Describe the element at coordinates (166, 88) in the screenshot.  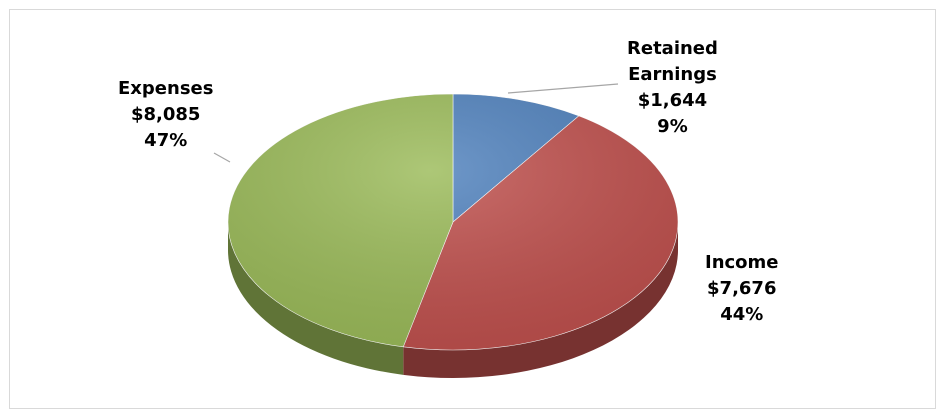
I see `slice-name: Expenses` at that location.